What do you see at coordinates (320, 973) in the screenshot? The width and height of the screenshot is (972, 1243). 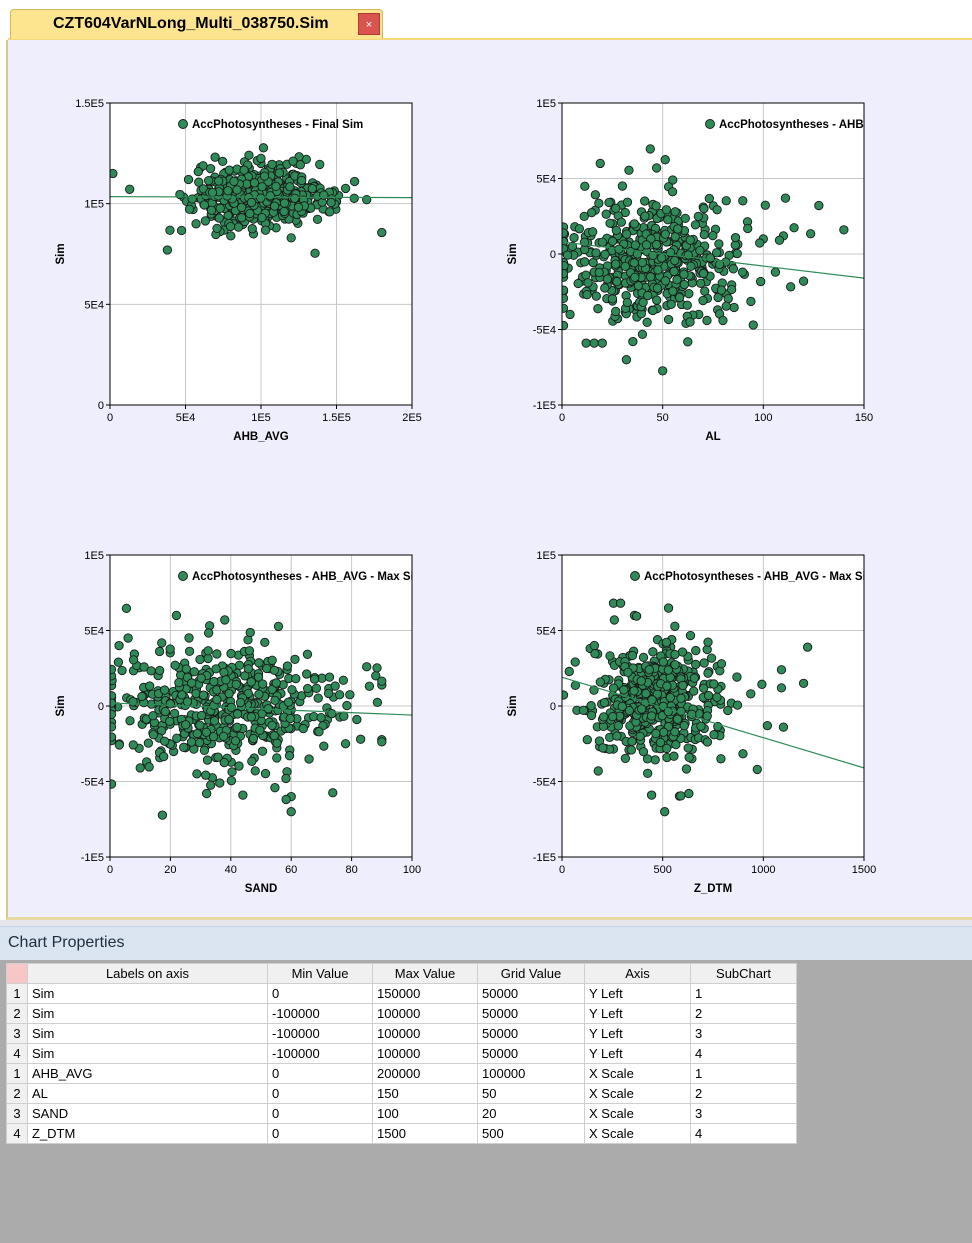 I see `column-header: Min Value` at bounding box center [320, 973].